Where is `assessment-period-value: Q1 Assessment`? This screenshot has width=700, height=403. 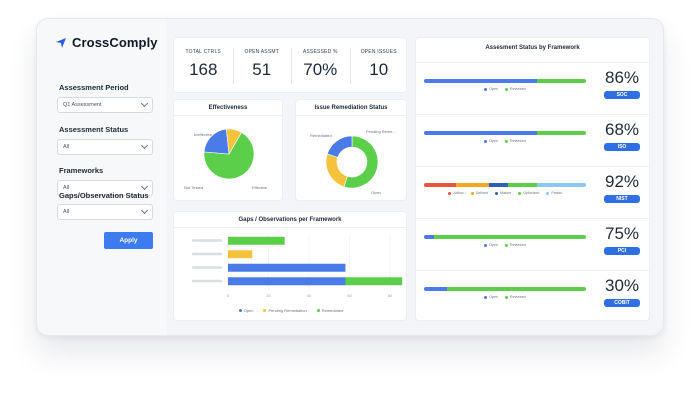 assessment-period-value: Q1 Assessment is located at coordinates (82, 105).